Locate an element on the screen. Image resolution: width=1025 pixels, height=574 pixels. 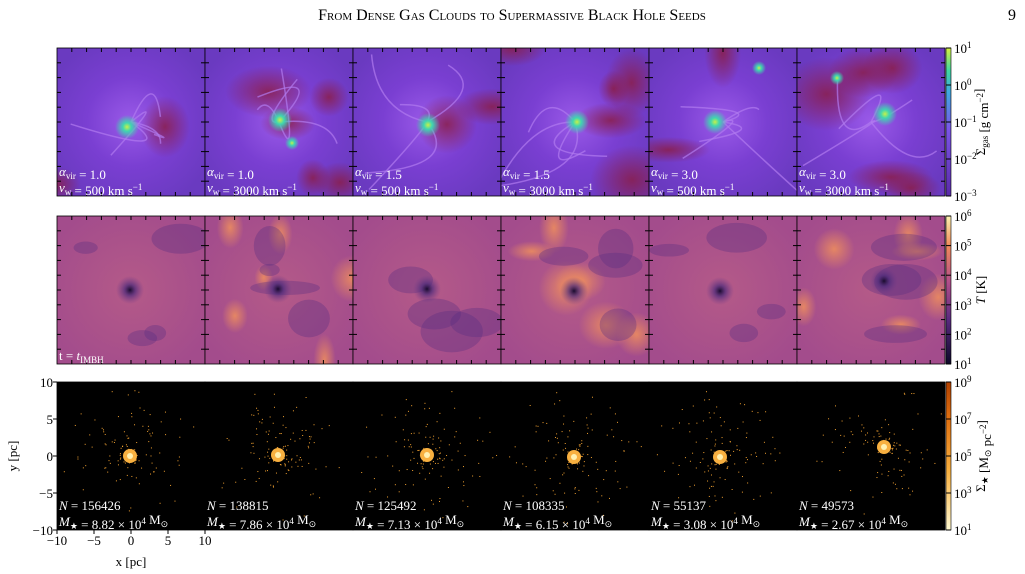
colorbar-tick-label: 10⁵ is located at coordinates (963, 456).